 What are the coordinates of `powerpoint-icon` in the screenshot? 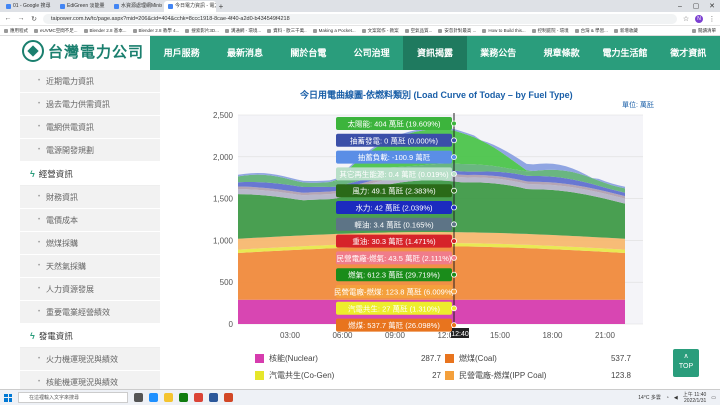 It's located at (228, 397).